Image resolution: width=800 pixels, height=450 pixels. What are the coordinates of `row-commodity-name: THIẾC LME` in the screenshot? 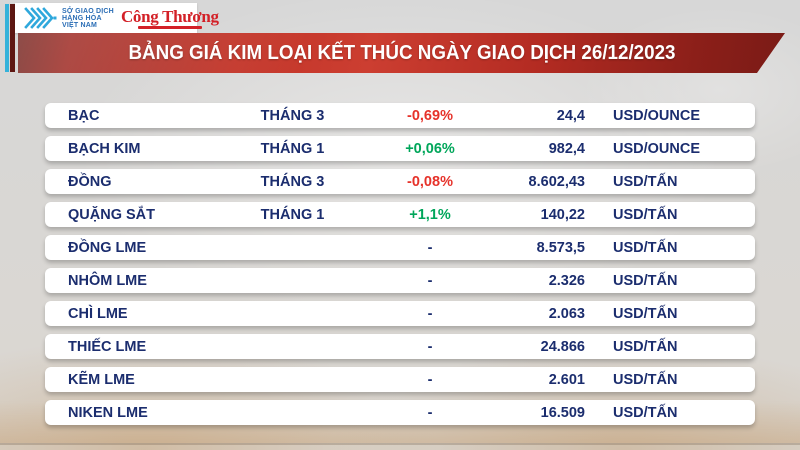 It's located at (107, 346).